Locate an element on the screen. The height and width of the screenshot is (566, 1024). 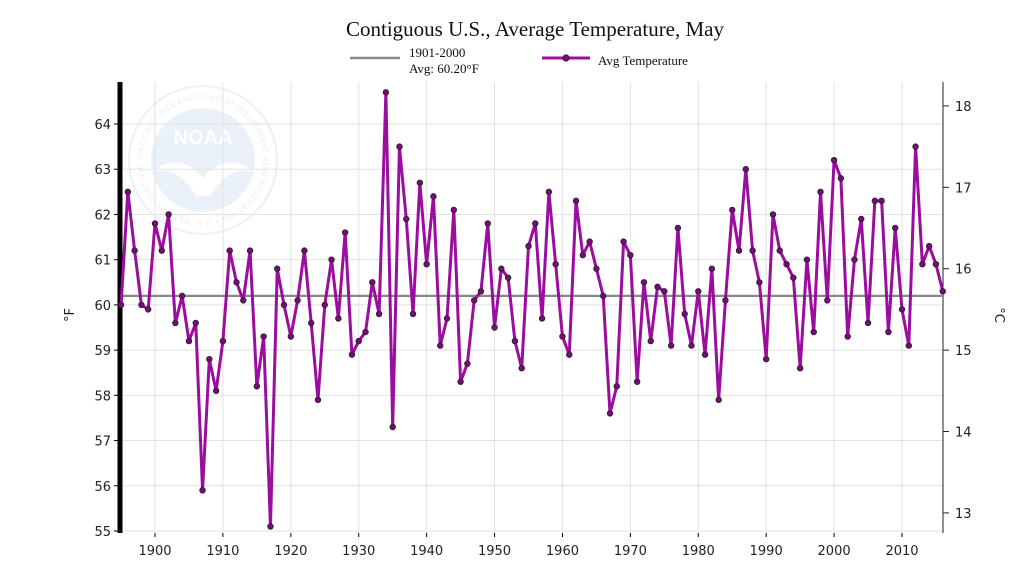
data-point-1984 is located at coordinates (725, 300).